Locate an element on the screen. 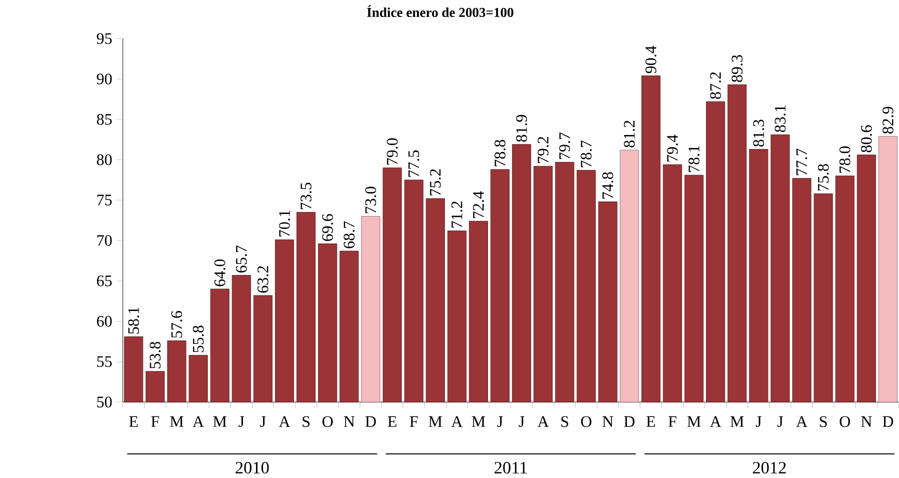 Image resolution: width=899 pixels, height=478 pixels. data-label: 55.8 is located at coordinates (198, 339).